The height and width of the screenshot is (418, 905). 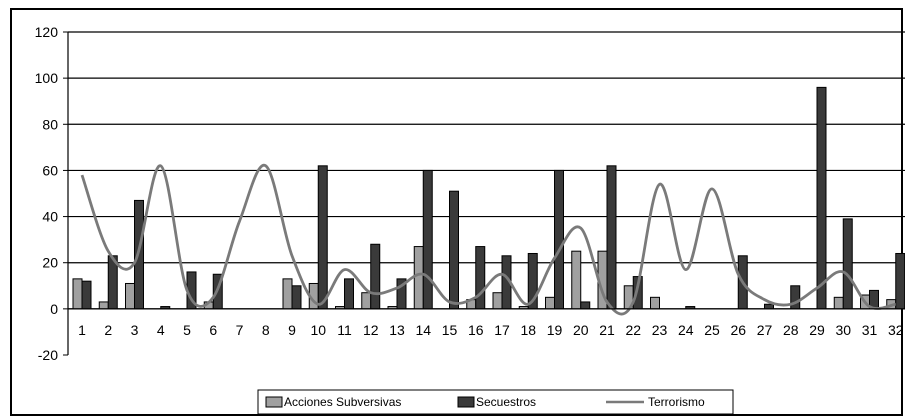 What do you see at coordinates (817, 330) in the screenshot?
I see `x-tick-label: 29` at bounding box center [817, 330].